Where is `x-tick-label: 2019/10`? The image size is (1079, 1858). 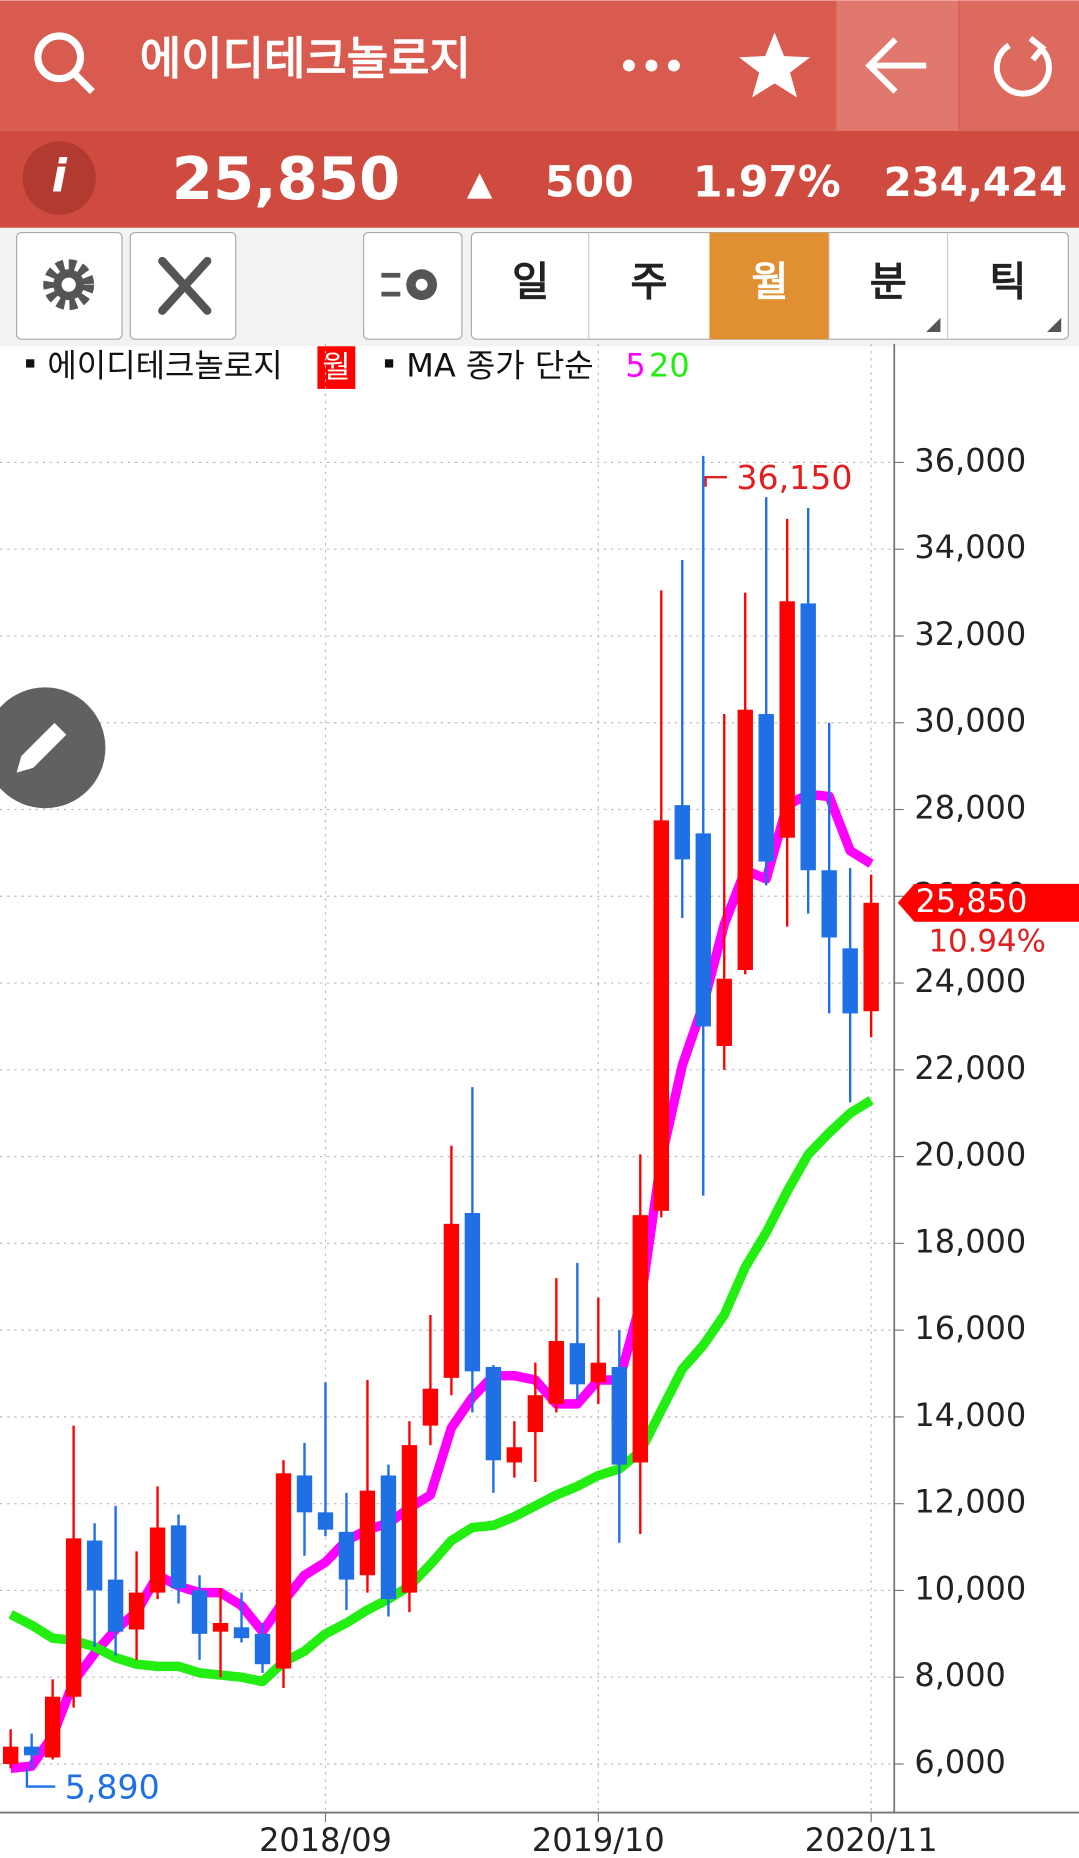
x-tick-label: 2019/10 is located at coordinates (598, 1839).